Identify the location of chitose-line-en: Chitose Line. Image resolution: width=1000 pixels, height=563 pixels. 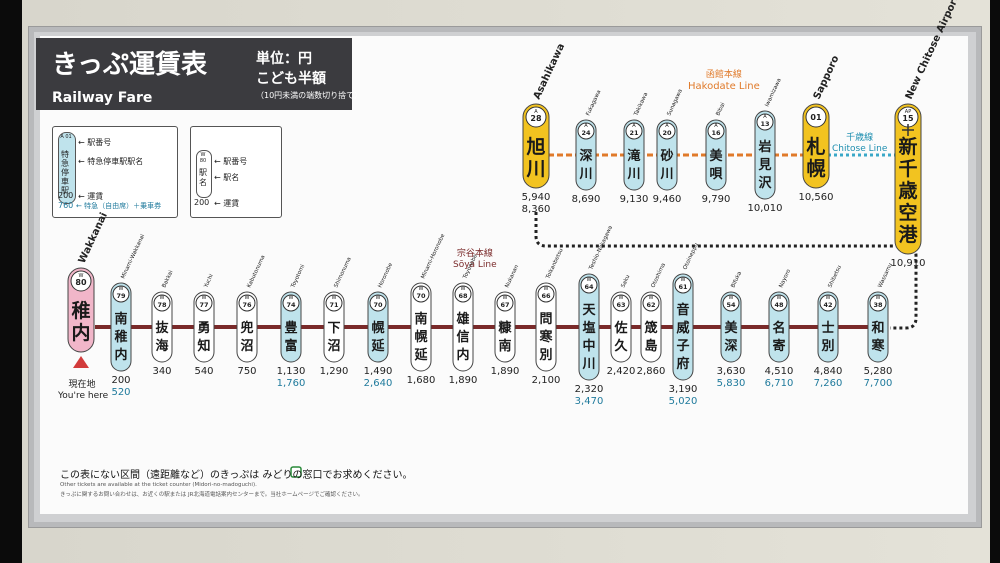
(860, 149).